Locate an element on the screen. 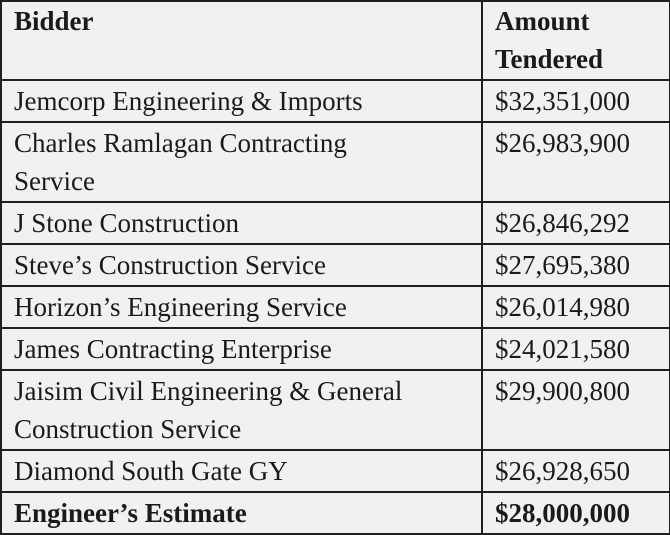 The image size is (670, 535). amount-cell: $24,021,580 is located at coordinates (575, 349).